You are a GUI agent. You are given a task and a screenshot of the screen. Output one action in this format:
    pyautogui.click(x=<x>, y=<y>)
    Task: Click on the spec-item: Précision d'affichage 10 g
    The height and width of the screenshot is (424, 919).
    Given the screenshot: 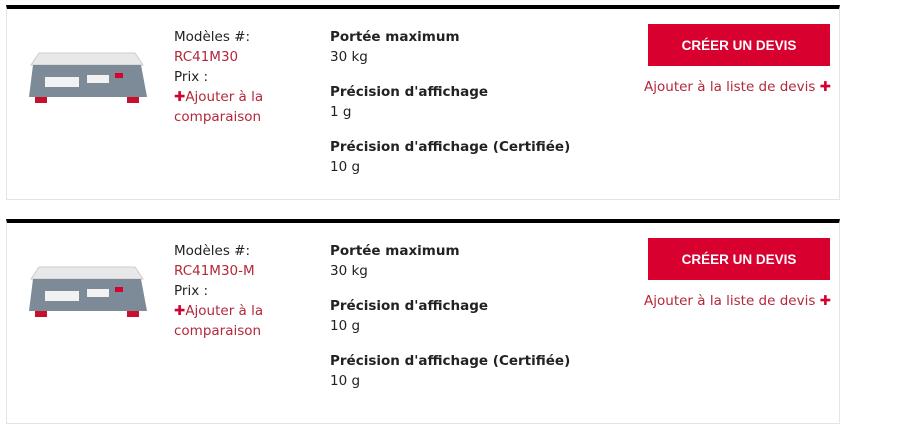 What is the action you would take?
    pyautogui.click(x=450, y=316)
    